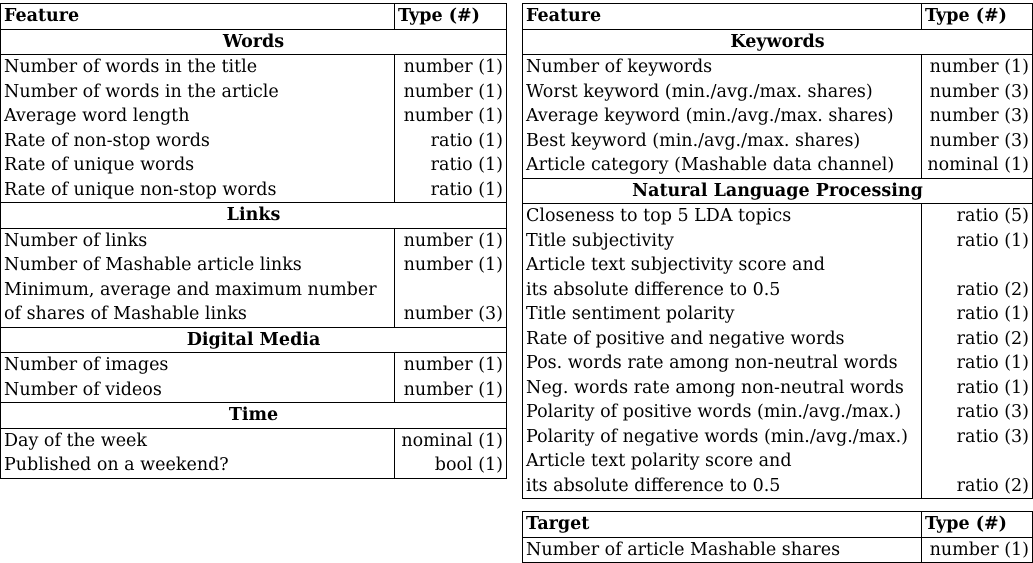 The image size is (1033, 563). What do you see at coordinates (777, 524) in the screenshot?
I see `header-row: Target Type (#)` at bounding box center [777, 524].